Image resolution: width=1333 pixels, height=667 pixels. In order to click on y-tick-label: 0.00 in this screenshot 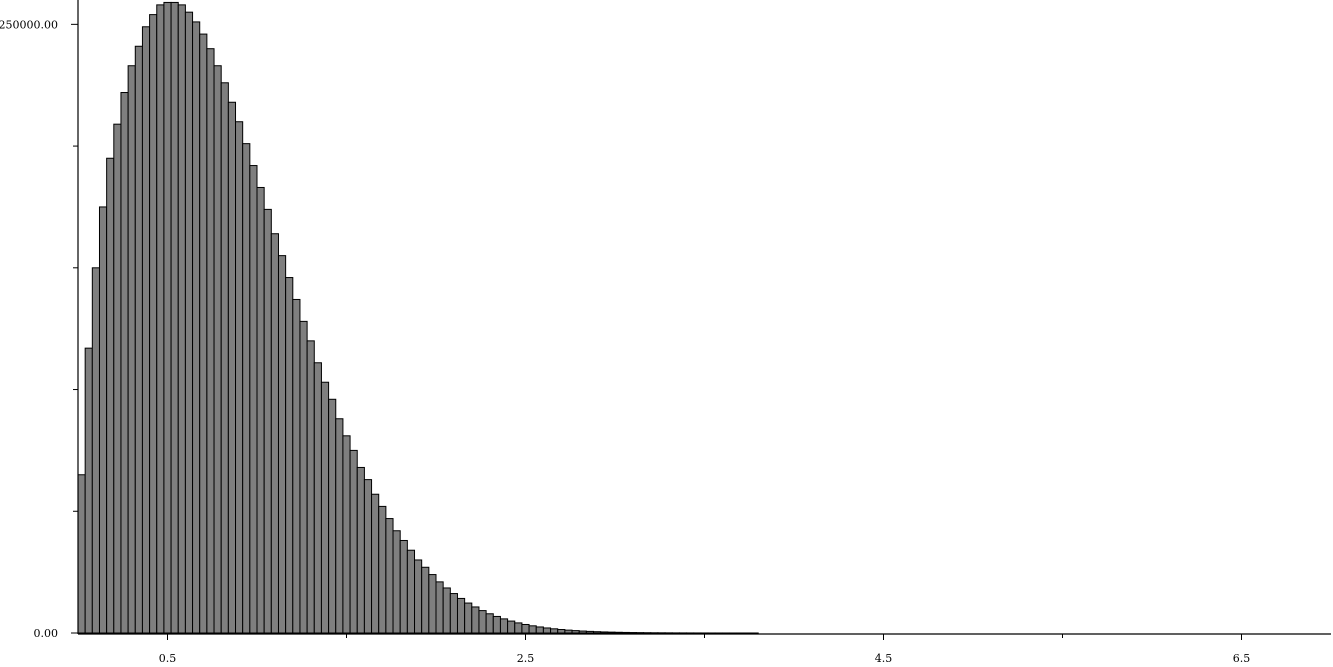, I will do `click(46, 633)`.